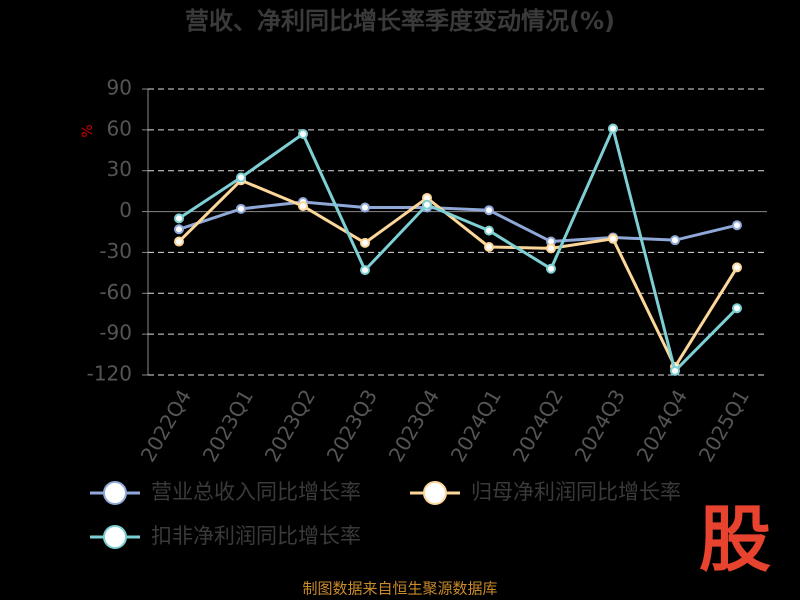 The width and height of the screenshot is (800, 600). Describe the element at coordinates (125, 210) in the screenshot. I see `y-tick-label: 0` at that location.